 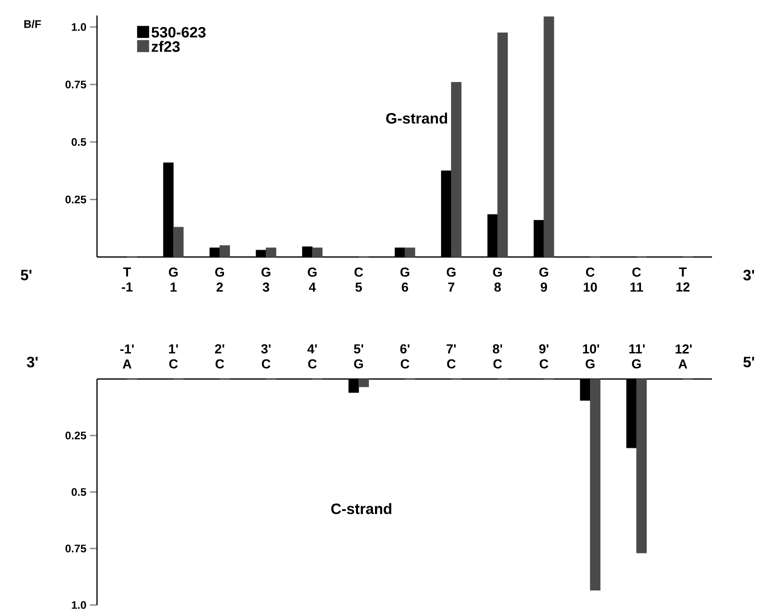 What do you see at coordinates (127, 280) in the screenshot?
I see `x-tick-label: T -1` at bounding box center [127, 280].